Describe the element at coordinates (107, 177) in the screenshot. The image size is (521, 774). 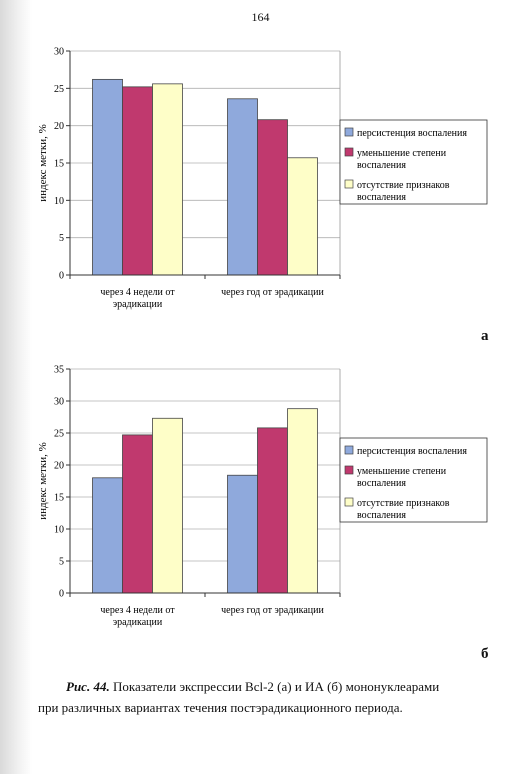
I see `chart-a-bar-s0-c0` at that location.